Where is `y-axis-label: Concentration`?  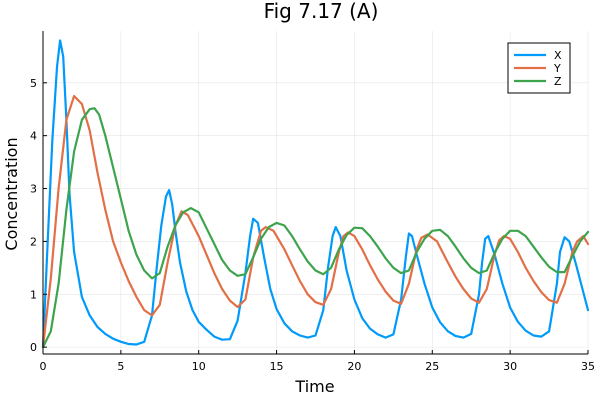
y-axis-label: Concentration is located at coordinates (11, 193).